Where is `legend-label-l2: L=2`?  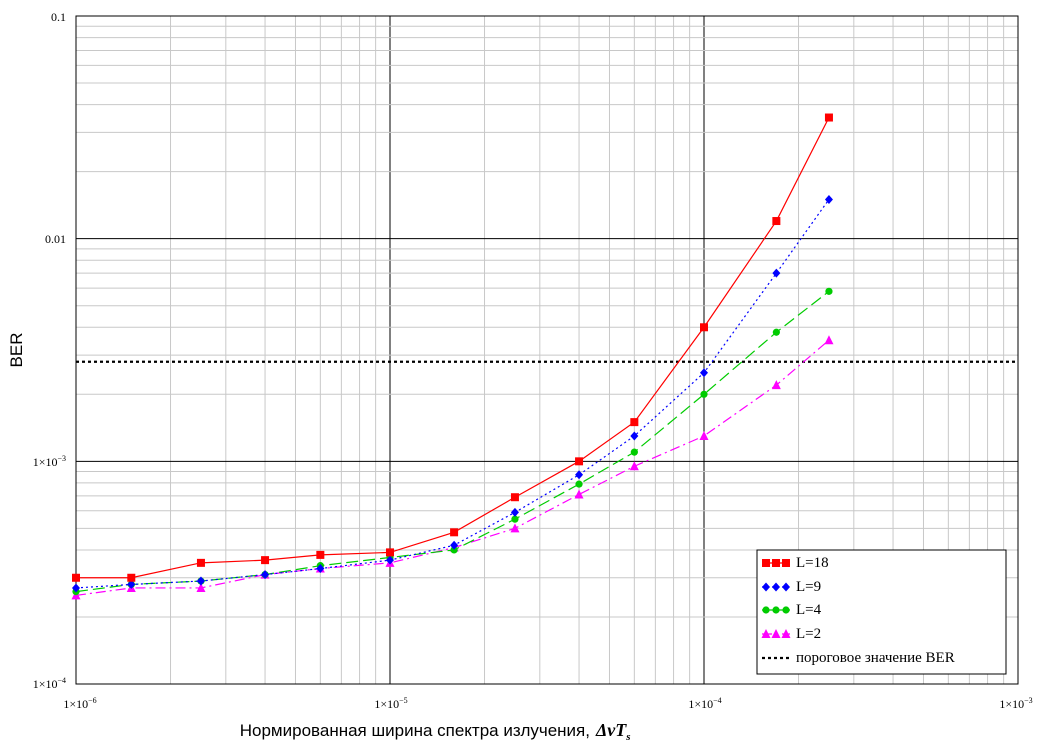 legend-label-l2: L=2 is located at coordinates (808, 634).